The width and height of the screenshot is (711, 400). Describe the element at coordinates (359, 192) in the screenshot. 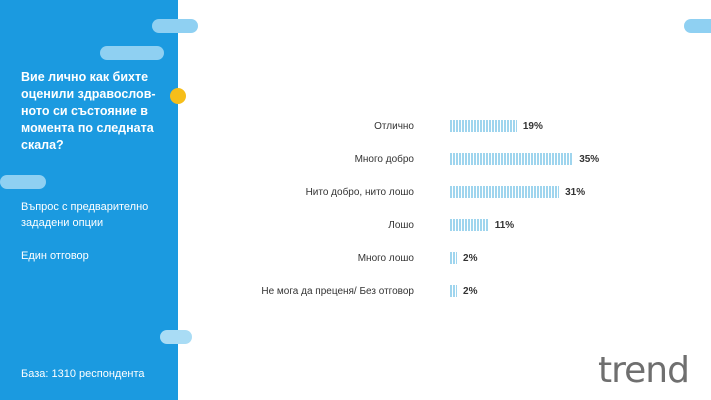

I see `category-label: Нито добро, нито лошо` at that location.